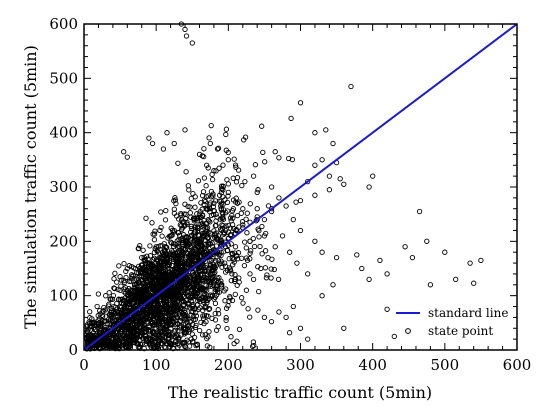 The image size is (550, 407). I want to click on x-axis-title: The realistic traffic count (5min), so click(300, 392).